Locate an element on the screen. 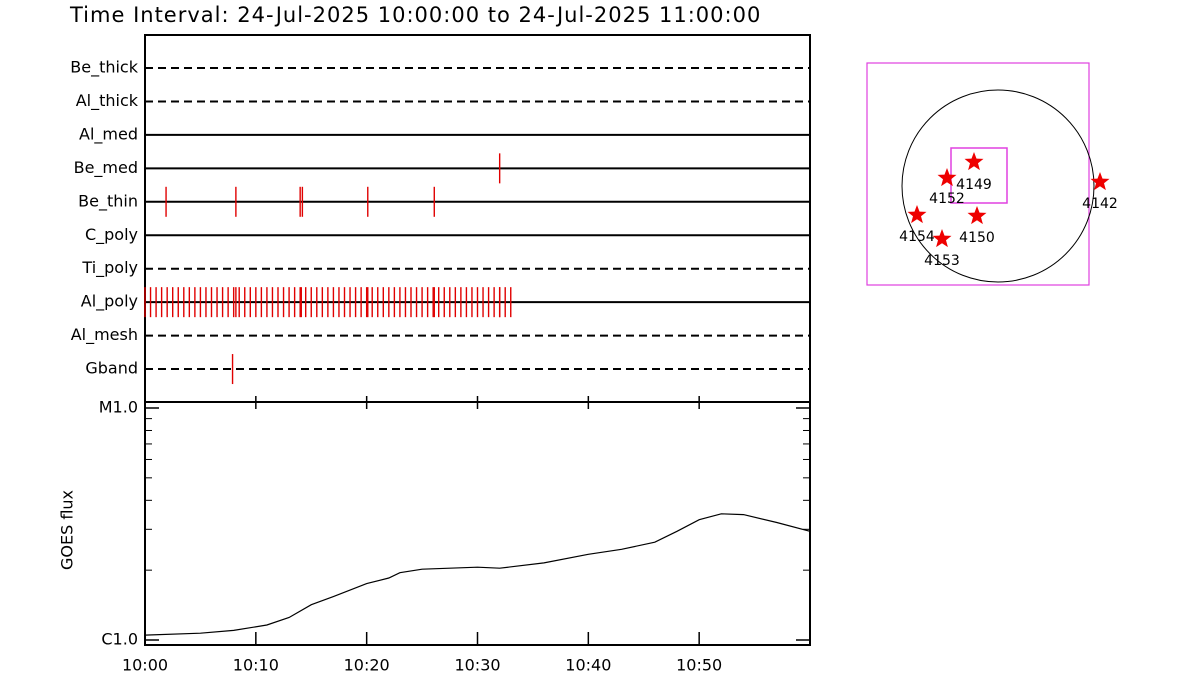  solar-disk is located at coordinates (998, 186).